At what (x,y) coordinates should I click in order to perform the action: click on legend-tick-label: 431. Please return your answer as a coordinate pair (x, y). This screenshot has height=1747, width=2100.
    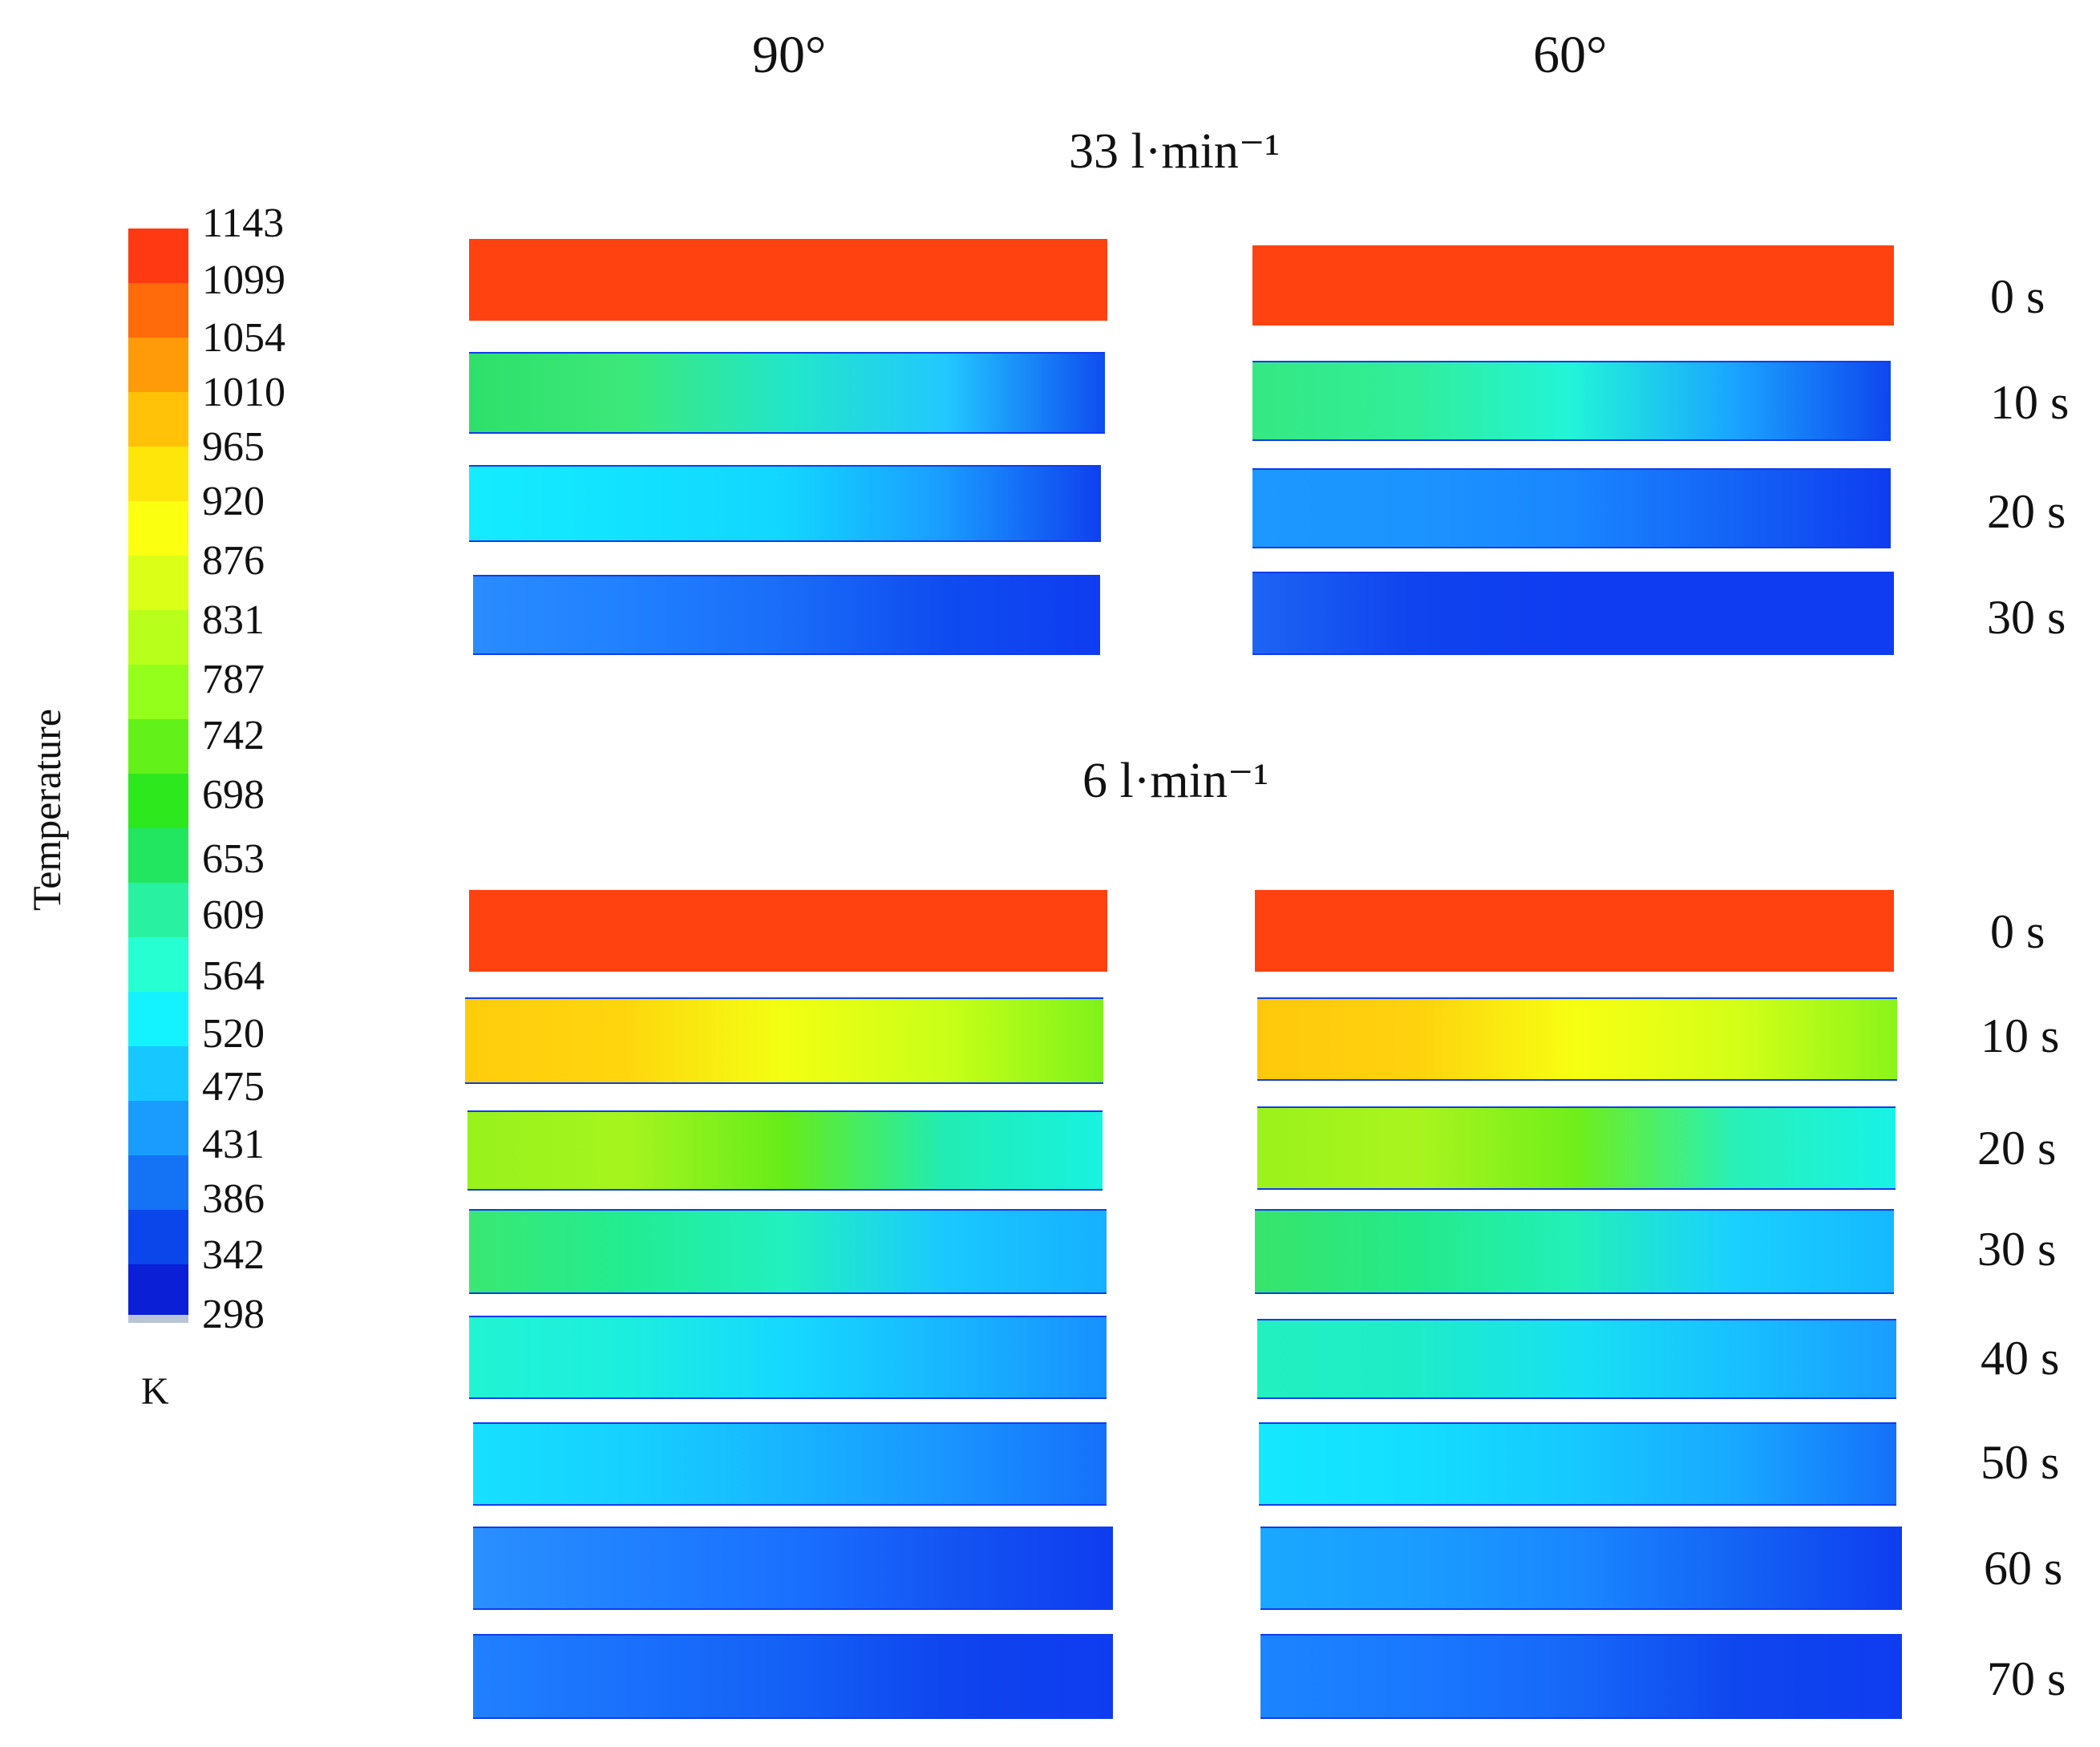
    Looking at the image, I should click on (233, 1144).